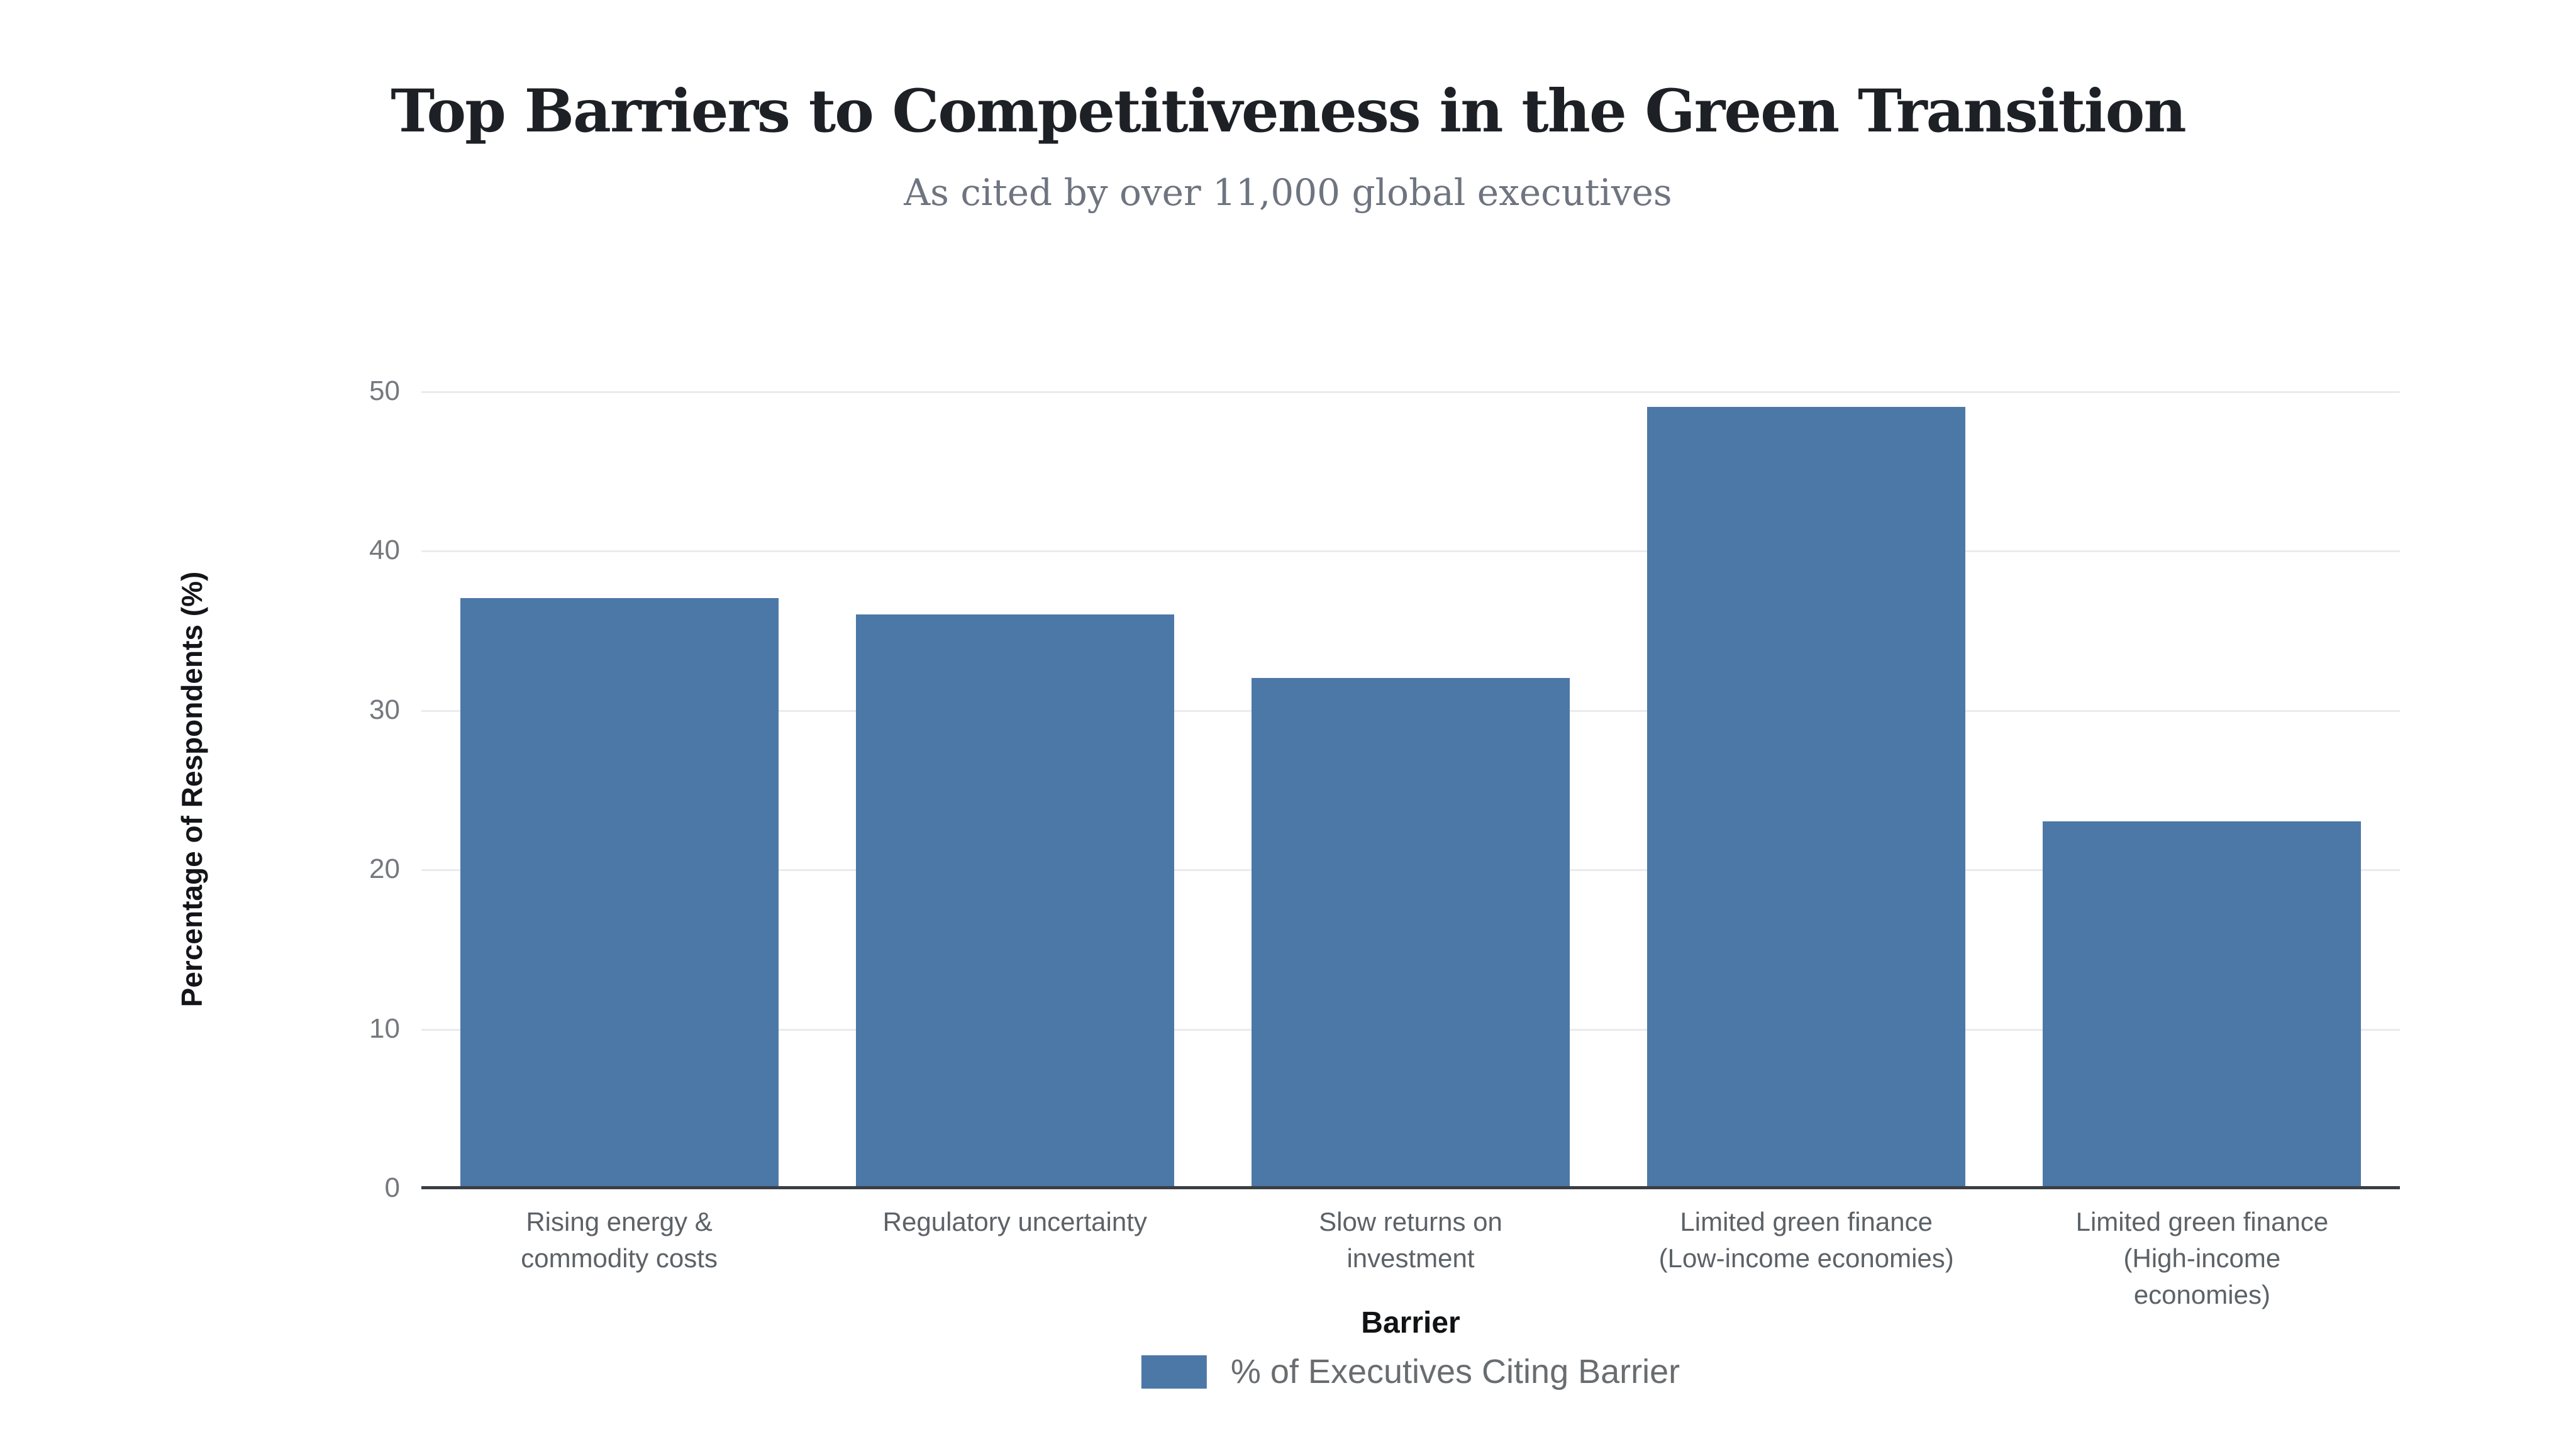 Image resolution: width=2576 pixels, height=1449 pixels. I want to click on x-tick-label-2: Regulatory uncertainty, so click(1015, 1222).